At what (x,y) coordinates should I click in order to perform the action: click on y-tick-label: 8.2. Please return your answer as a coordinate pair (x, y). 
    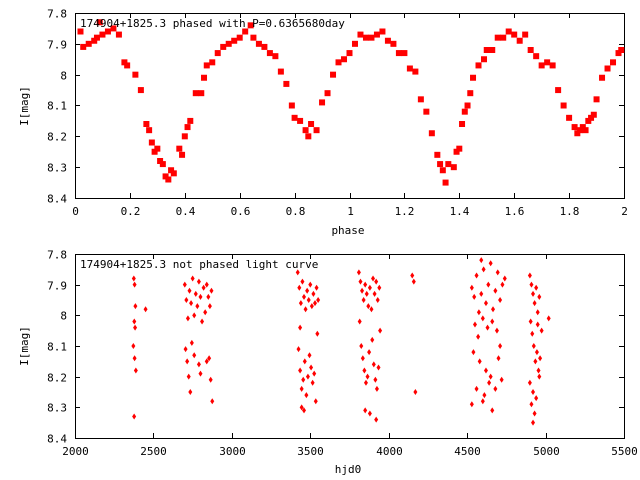
    Looking at the image, I should click on (57, 137).